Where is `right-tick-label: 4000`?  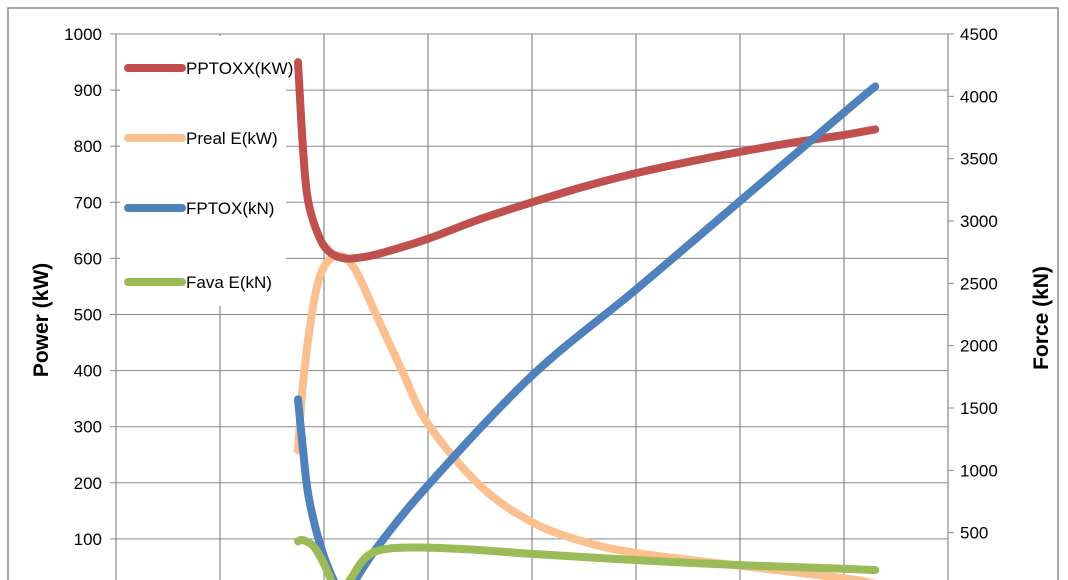
right-tick-label: 4000 is located at coordinates (979, 96).